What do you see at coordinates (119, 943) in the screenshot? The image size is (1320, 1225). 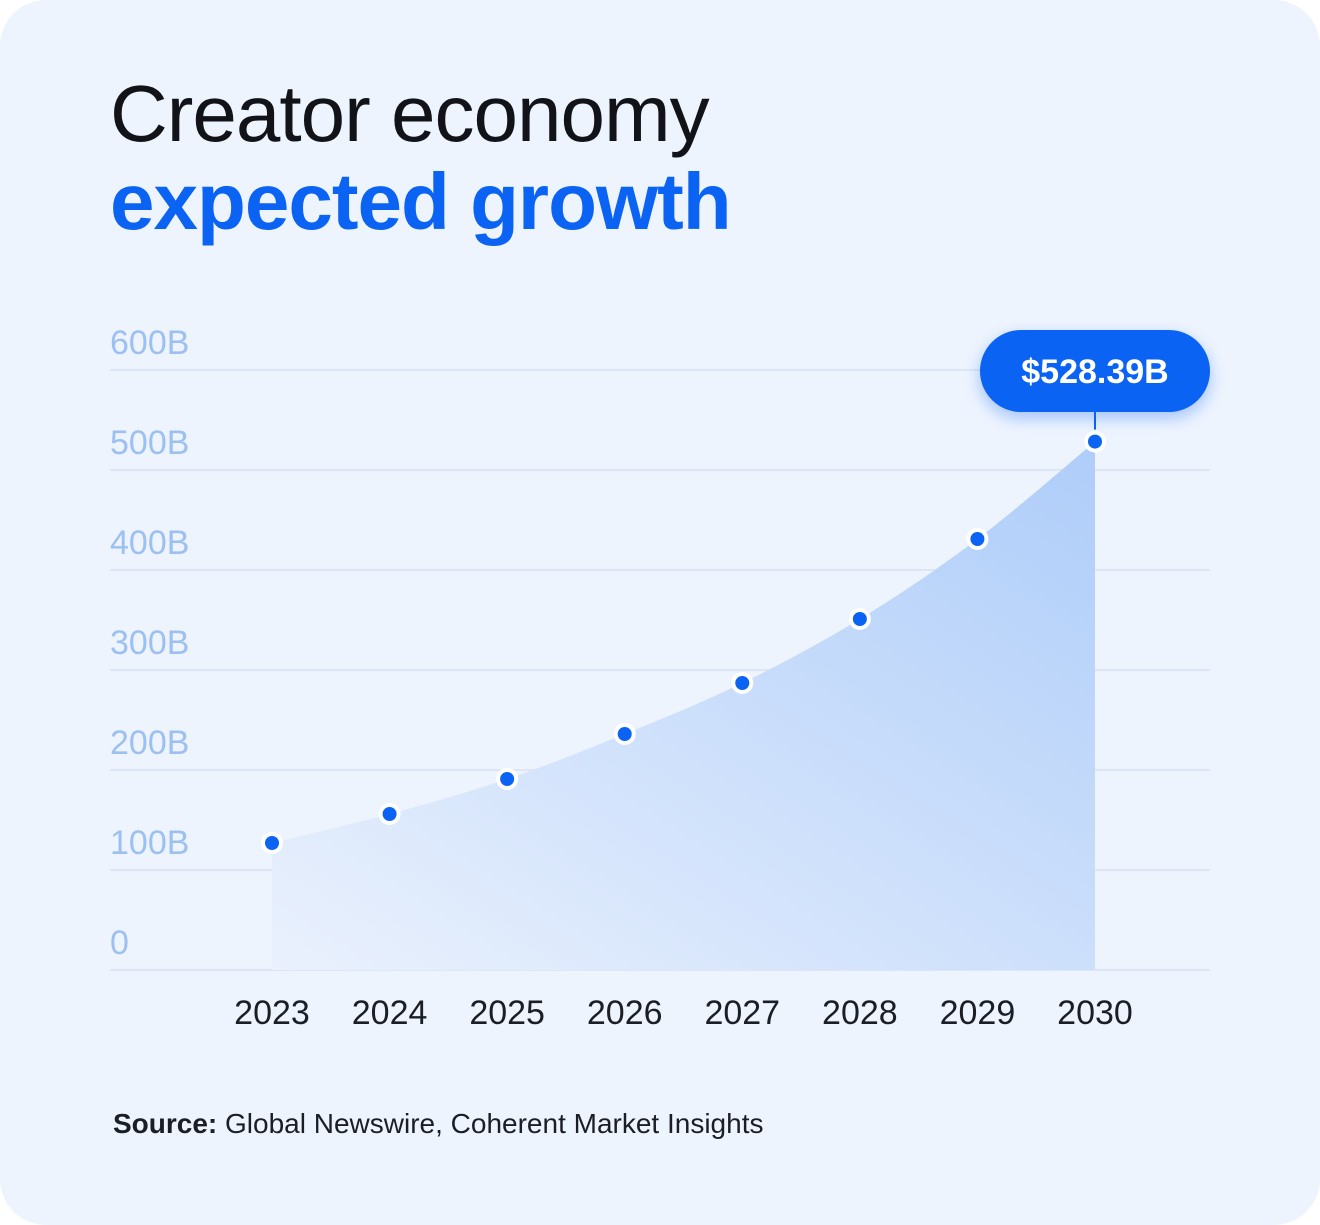 I see `y-tick-label: 0` at bounding box center [119, 943].